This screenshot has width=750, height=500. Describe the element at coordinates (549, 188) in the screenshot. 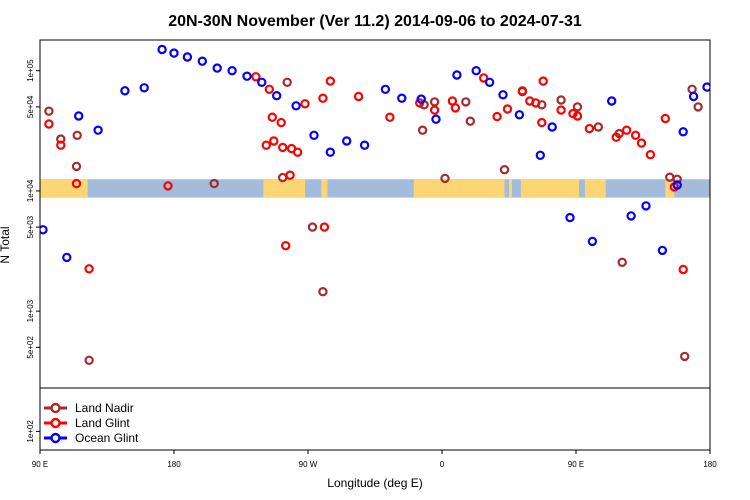

I see `map-land-asia` at that location.